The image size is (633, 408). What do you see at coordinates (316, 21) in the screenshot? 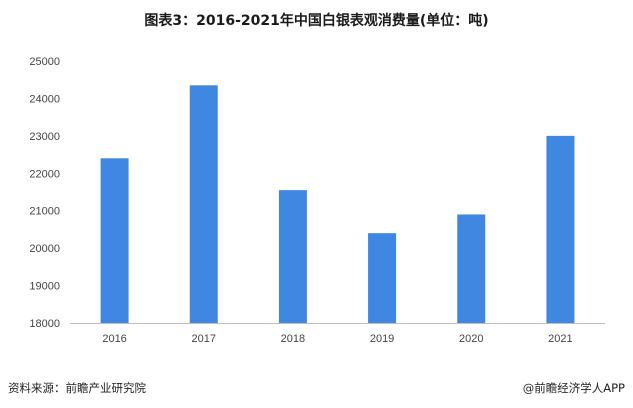
I see `chart-title: 图表3：2016-2021年中国白银表观消费量(单位：吨)` at bounding box center [316, 21].